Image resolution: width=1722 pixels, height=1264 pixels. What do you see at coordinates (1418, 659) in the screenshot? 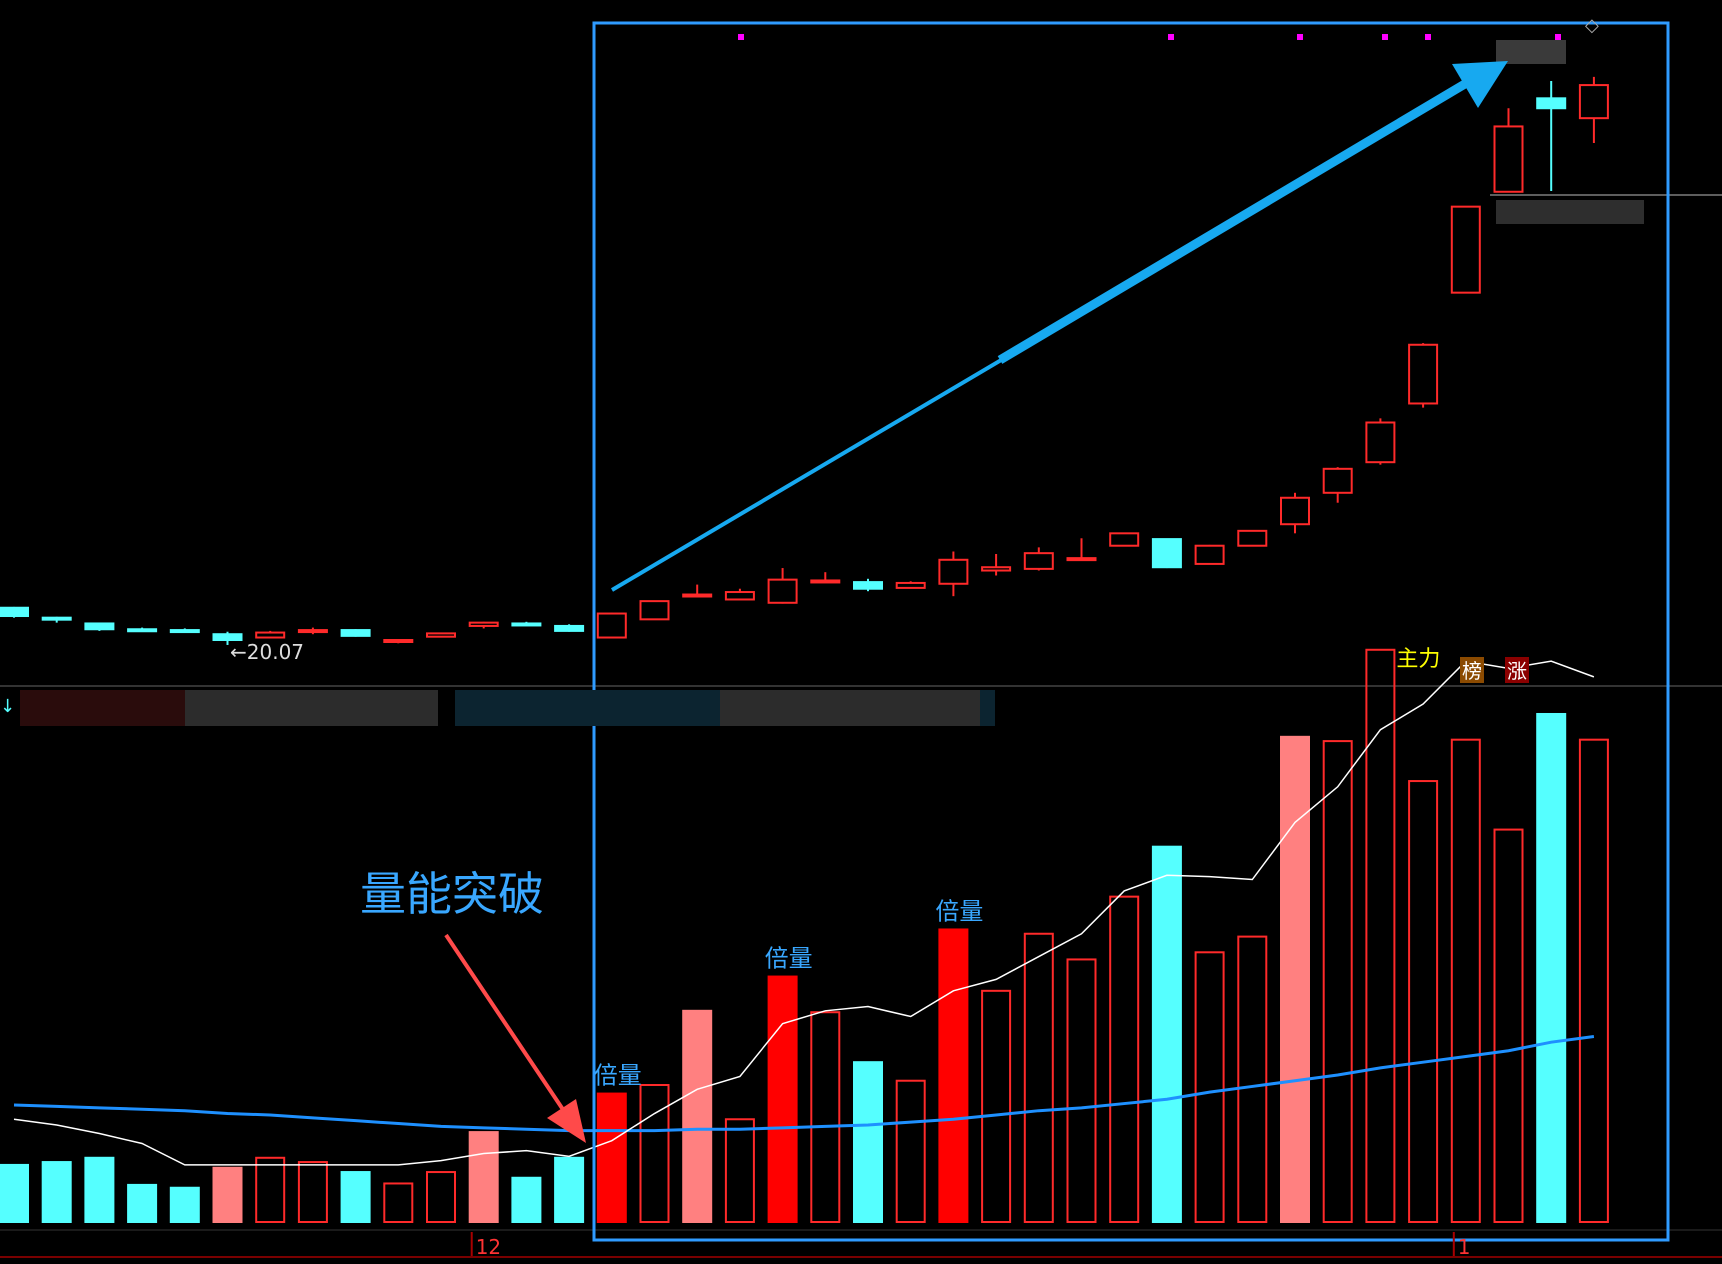
I see `zhu-li-label: 主力` at bounding box center [1418, 659].